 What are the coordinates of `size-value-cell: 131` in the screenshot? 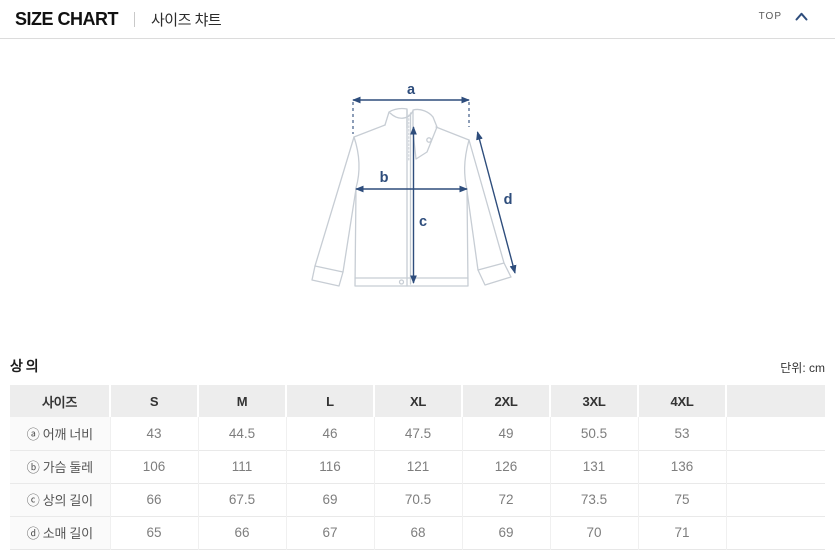 It's located at (593, 466).